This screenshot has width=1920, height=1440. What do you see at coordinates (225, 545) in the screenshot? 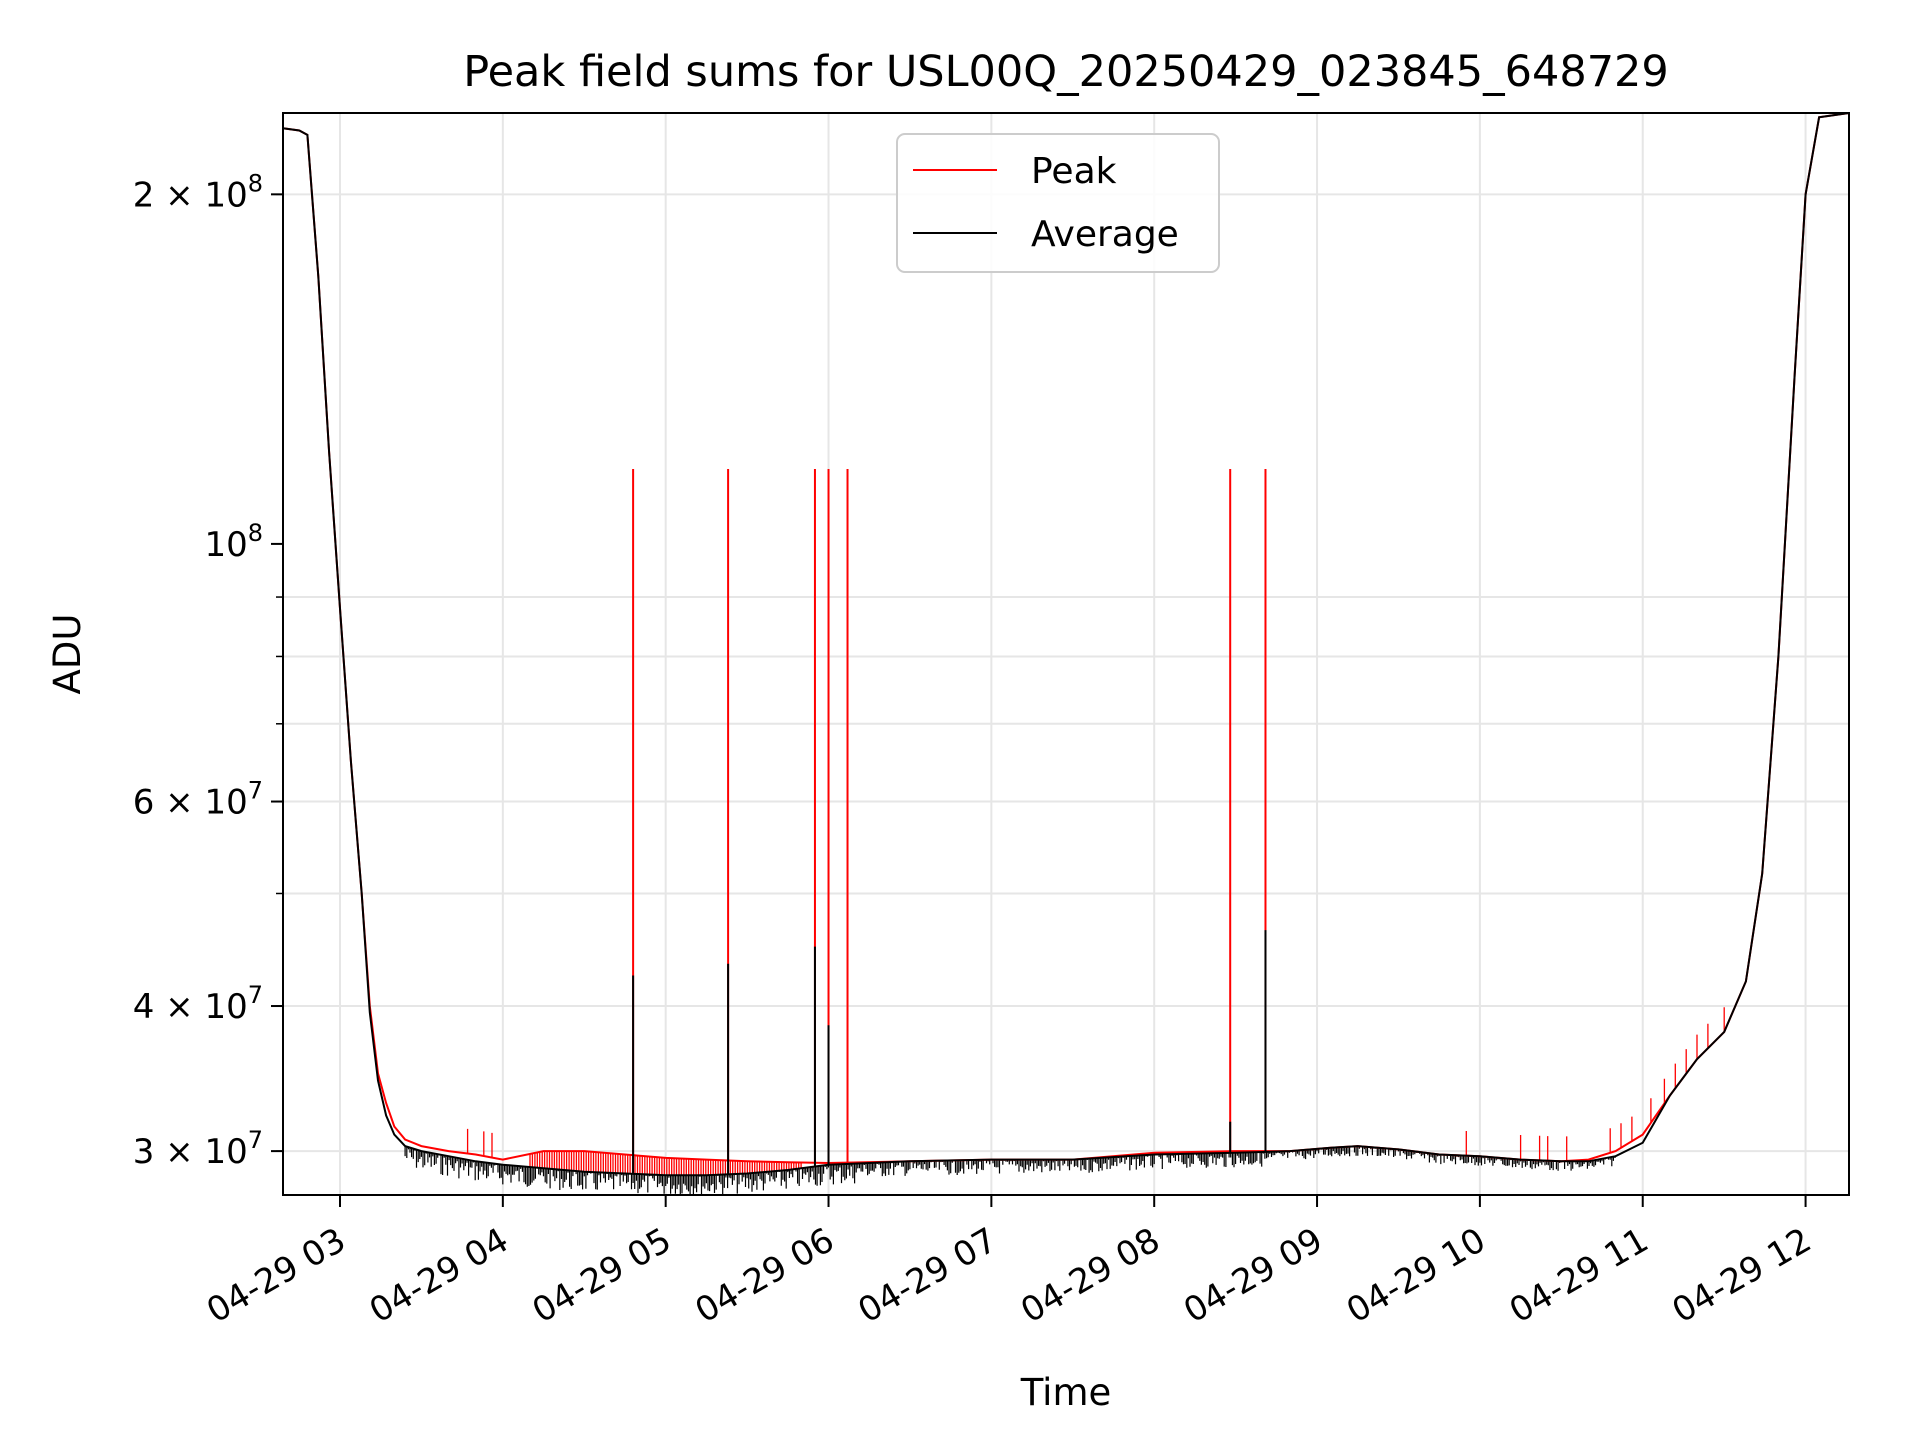
I see `y-tick-base: 10` at bounding box center [225, 545].